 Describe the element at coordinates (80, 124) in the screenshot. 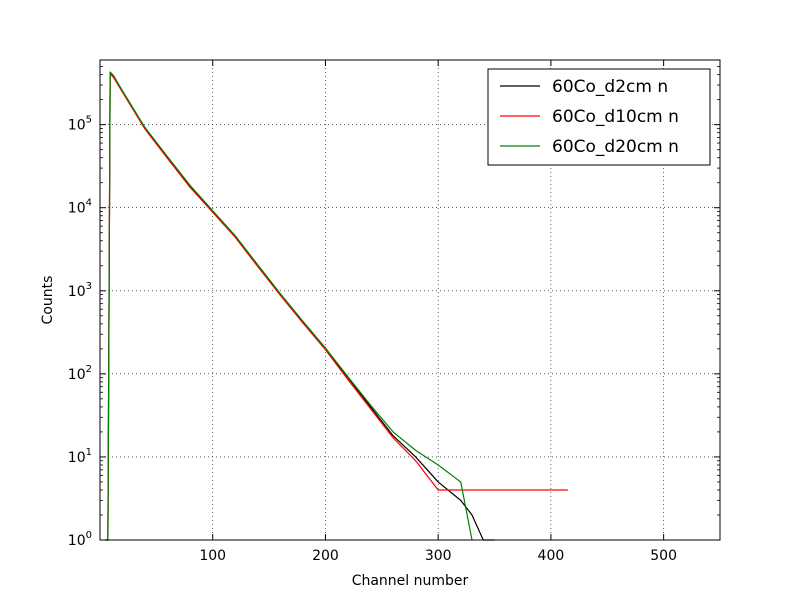

I see `y-tick-label: 10⁵` at that location.